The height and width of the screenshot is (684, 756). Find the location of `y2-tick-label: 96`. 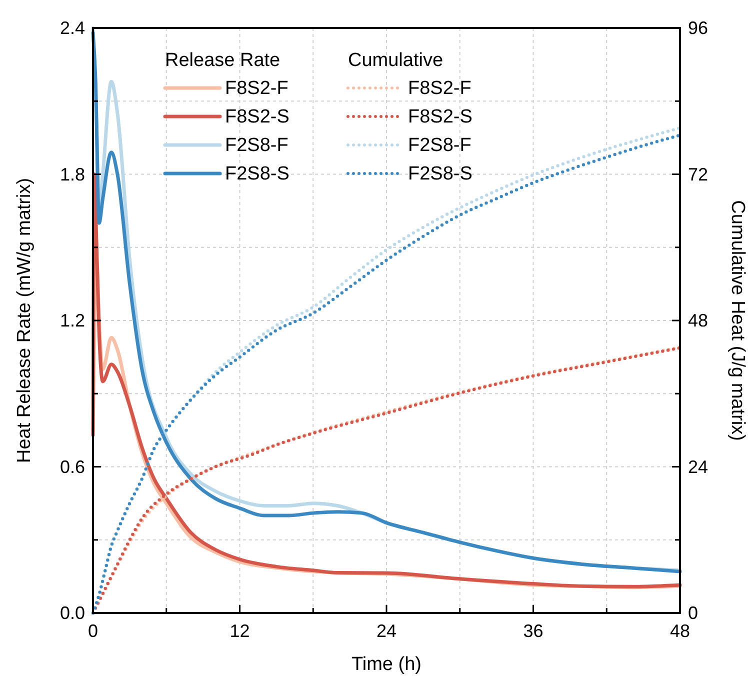

y2-tick-label: 96 is located at coordinates (698, 28).